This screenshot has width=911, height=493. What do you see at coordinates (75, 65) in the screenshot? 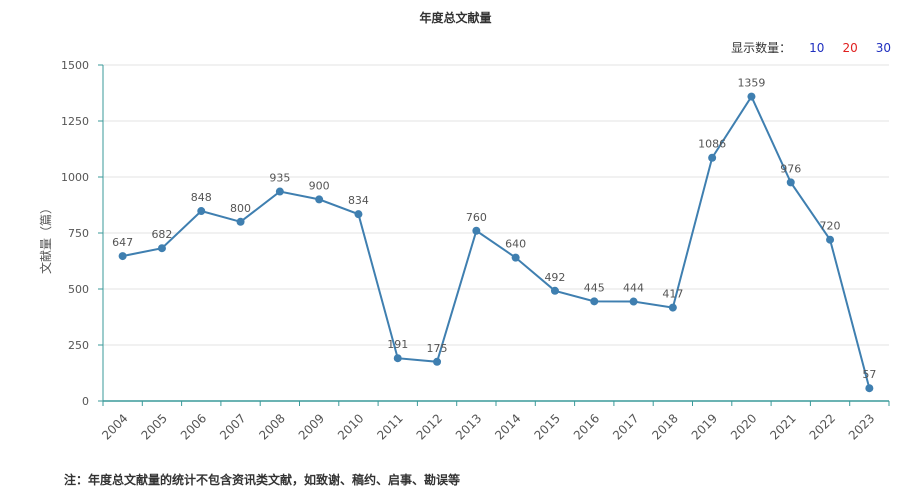
I see `y-tick-label: 1500` at bounding box center [75, 65].